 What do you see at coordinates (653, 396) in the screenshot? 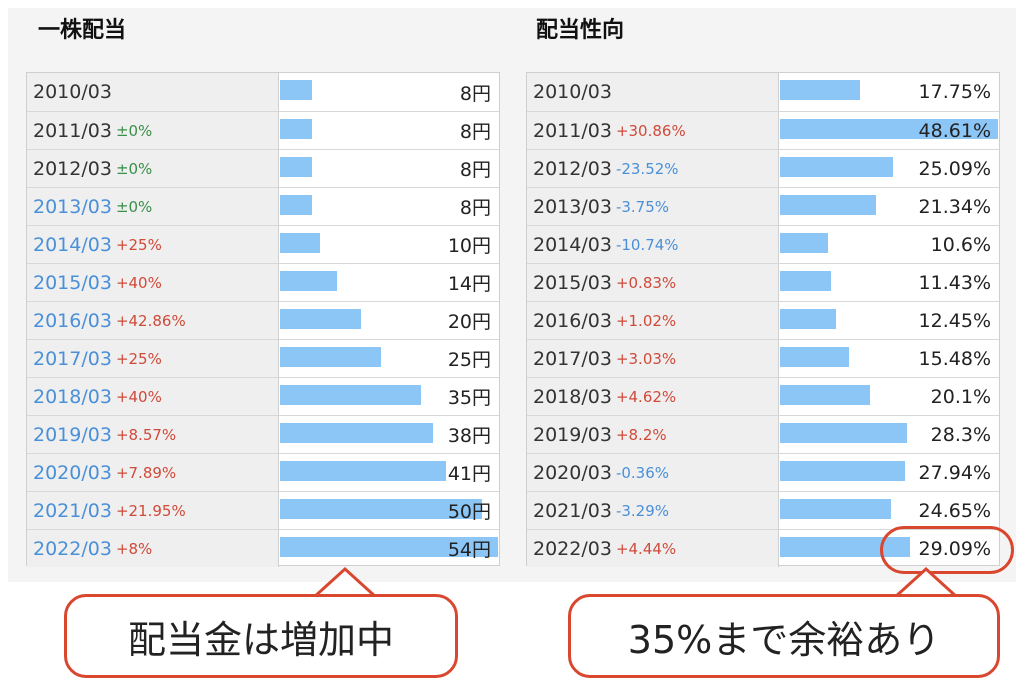
I see `fiscal-year-cell: 2018/03 +4.62%` at bounding box center [653, 396].